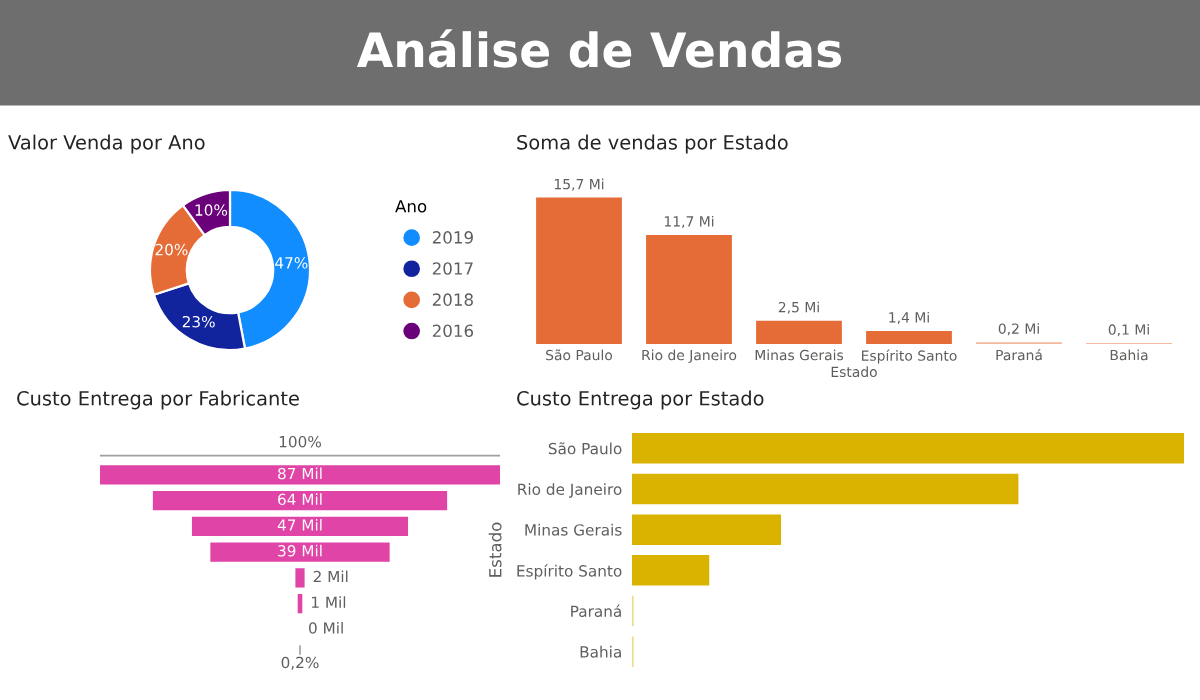 The width and height of the screenshot is (1200, 700). Describe the element at coordinates (452, 299) in the screenshot. I see `legend-label: 2018` at that location.